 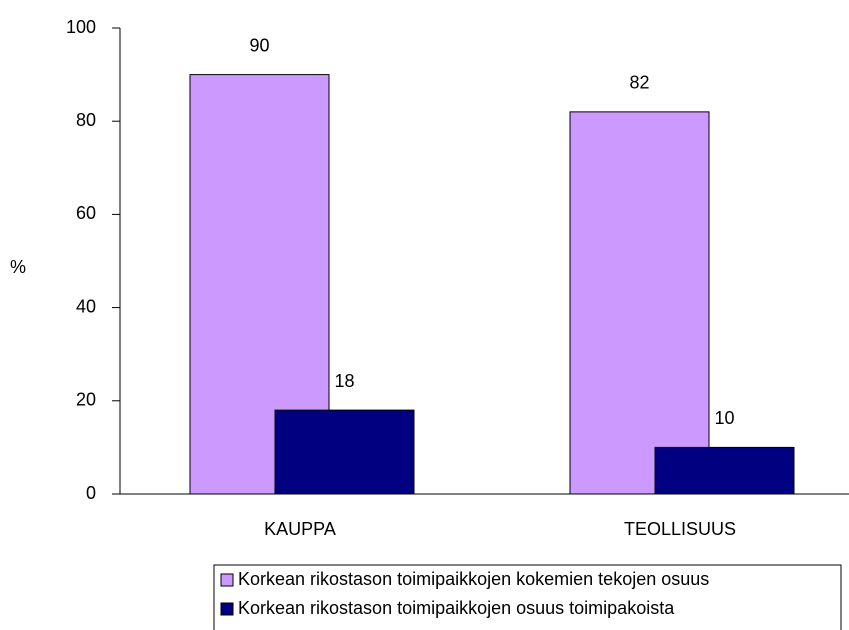 What do you see at coordinates (18, 267) in the screenshot?
I see `y-axis-label: %` at bounding box center [18, 267].